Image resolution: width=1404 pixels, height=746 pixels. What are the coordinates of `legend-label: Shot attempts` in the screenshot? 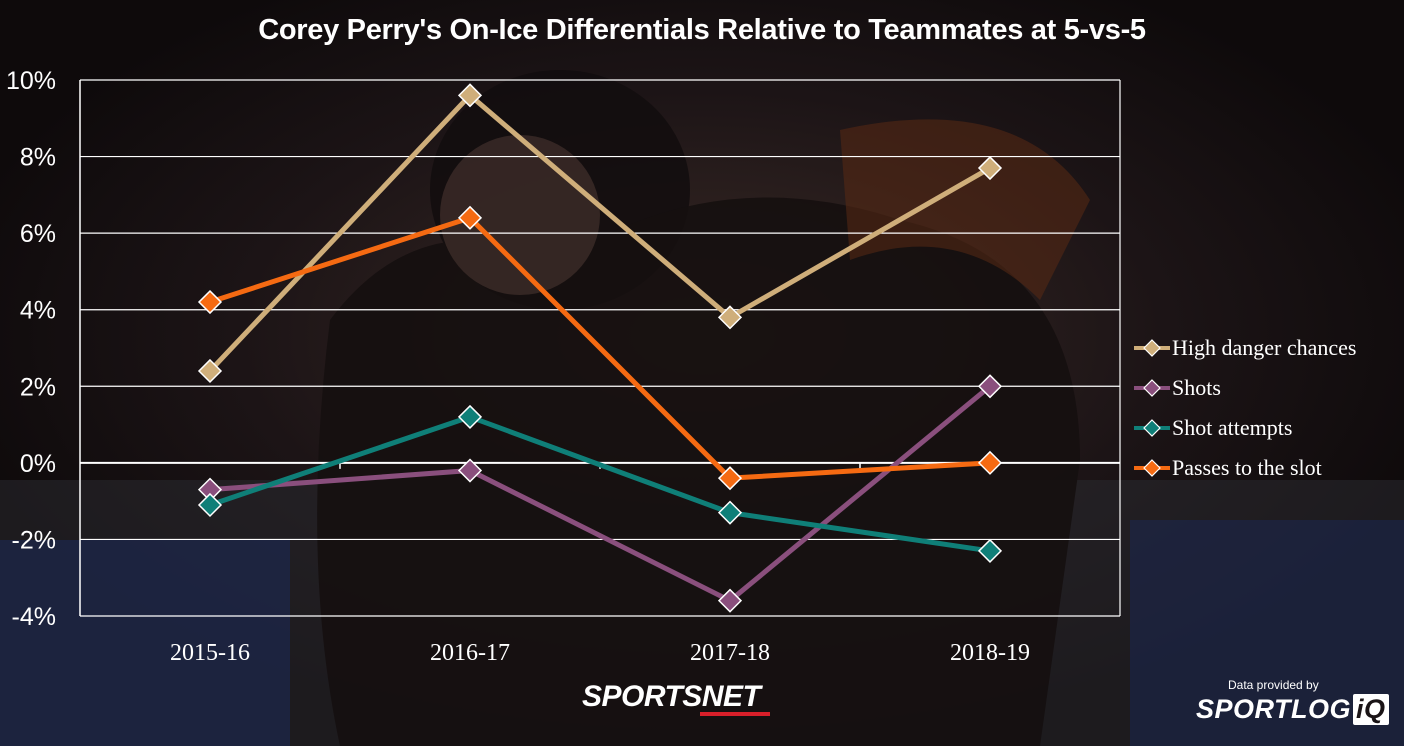 It's located at (1232, 427).